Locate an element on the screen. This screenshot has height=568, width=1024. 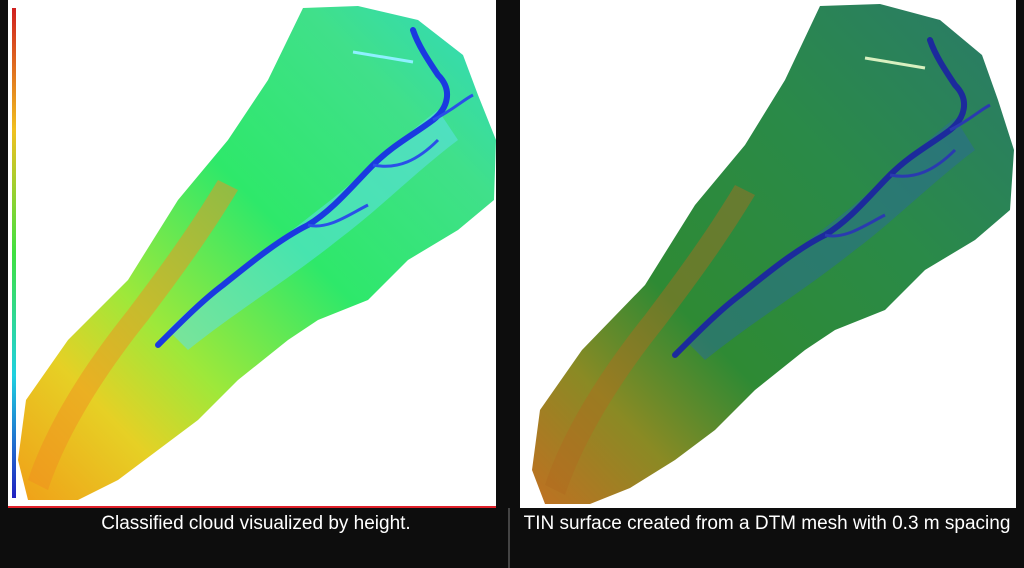
panel-bottom-line is located at coordinates (252, 507).